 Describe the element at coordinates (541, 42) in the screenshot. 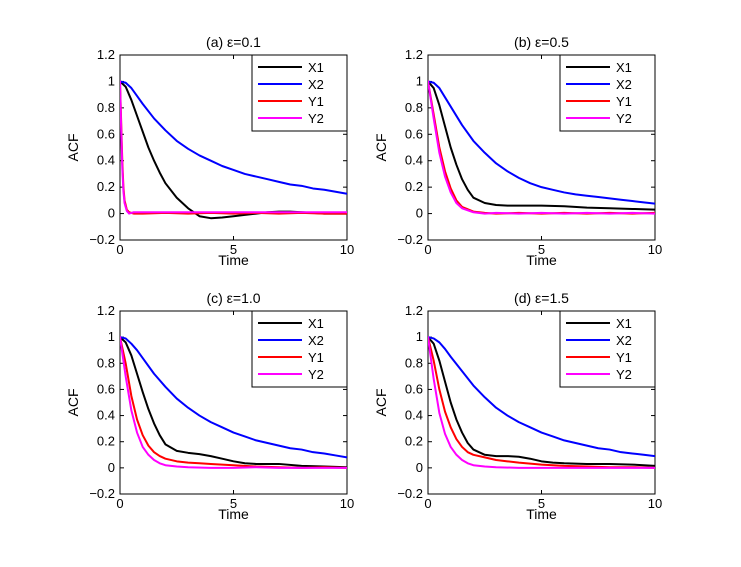

I see `chart-title: (b) ε=0.5` at that location.